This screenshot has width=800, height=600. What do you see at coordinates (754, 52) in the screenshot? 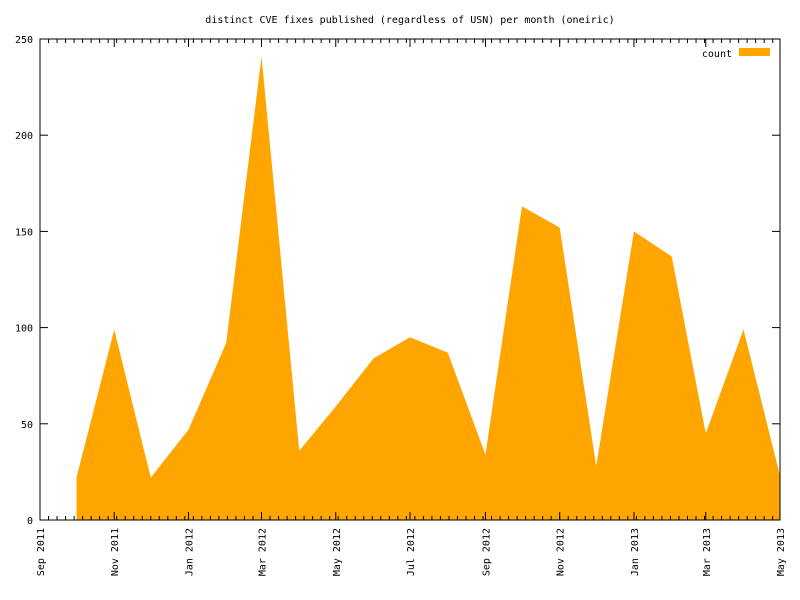
I see `legend-swatch` at bounding box center [754, 52].